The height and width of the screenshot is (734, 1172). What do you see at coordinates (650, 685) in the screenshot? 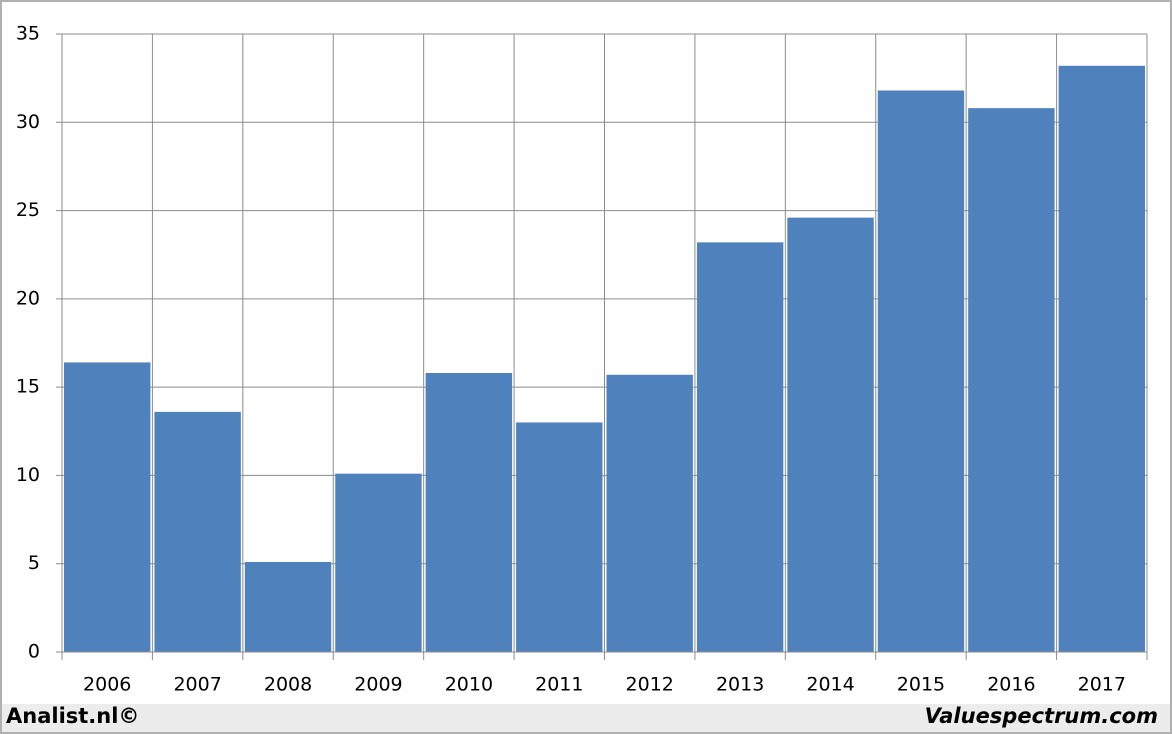
I see `x-tick-label: 2012` at bounding box center [650, 685].